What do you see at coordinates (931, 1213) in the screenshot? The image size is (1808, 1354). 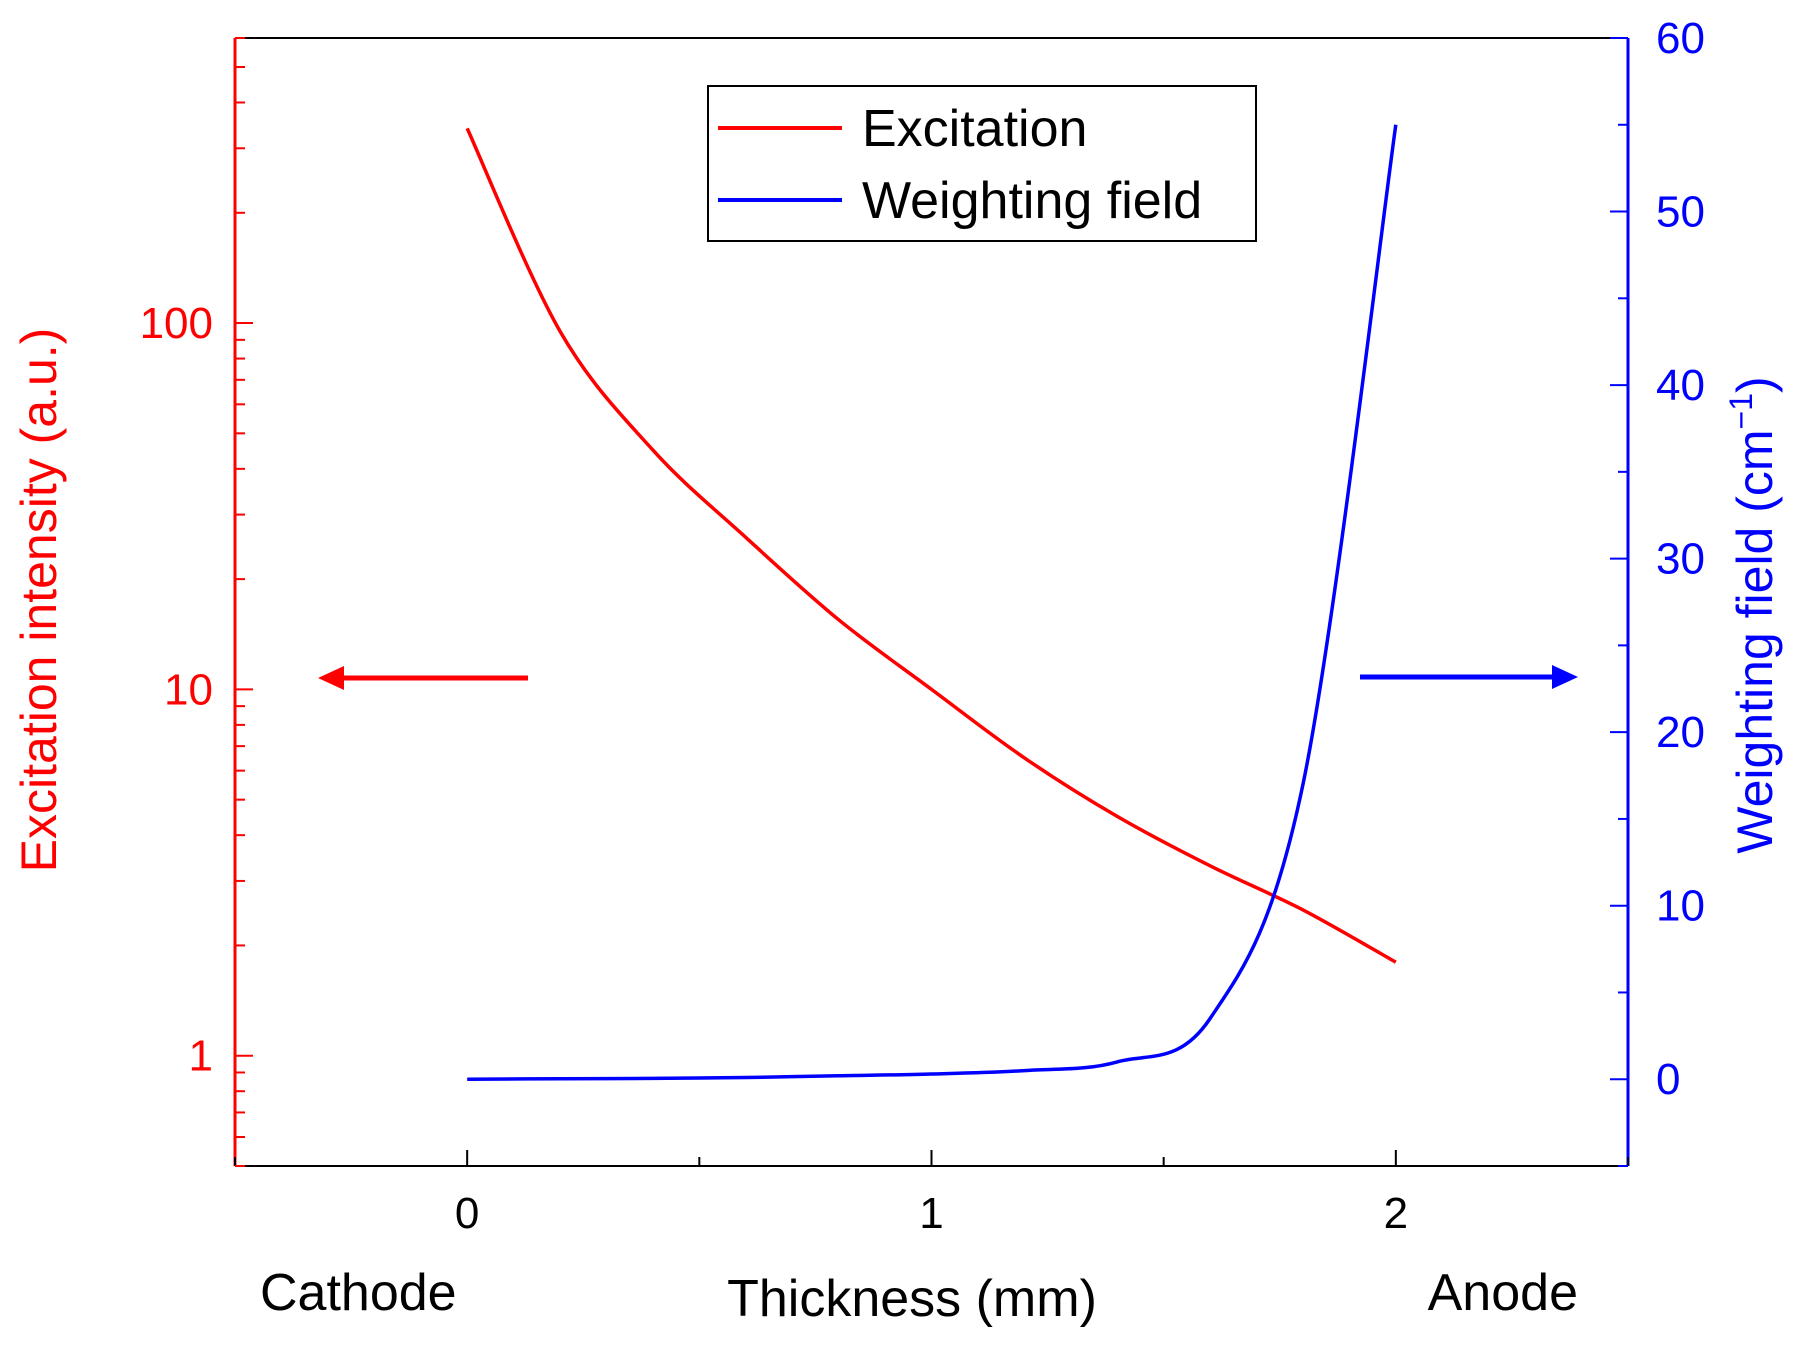 I see `x-tick-label: 1` at bounding box center [931, 1213].